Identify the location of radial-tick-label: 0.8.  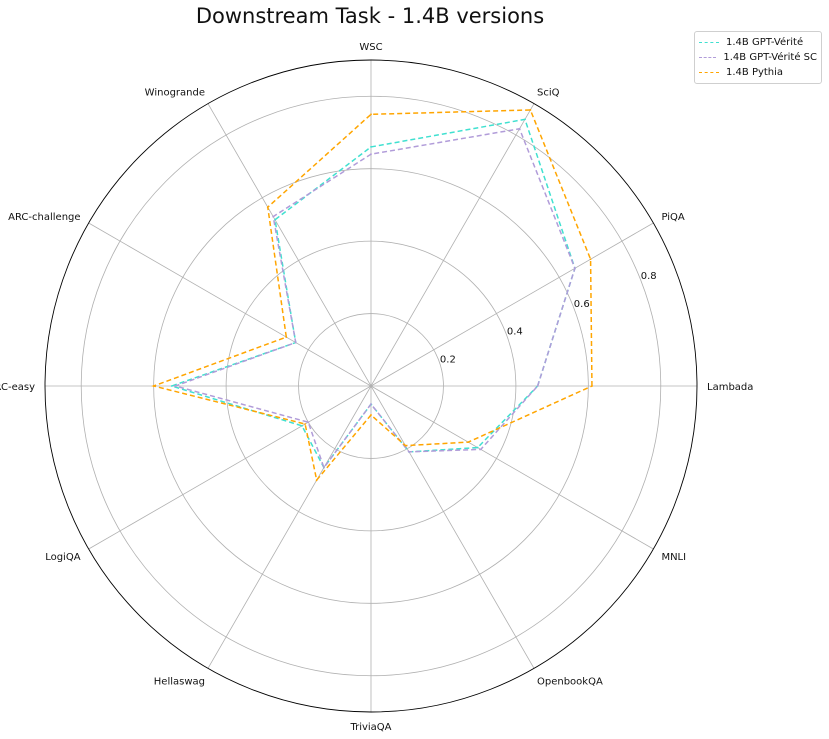
(649, 276).